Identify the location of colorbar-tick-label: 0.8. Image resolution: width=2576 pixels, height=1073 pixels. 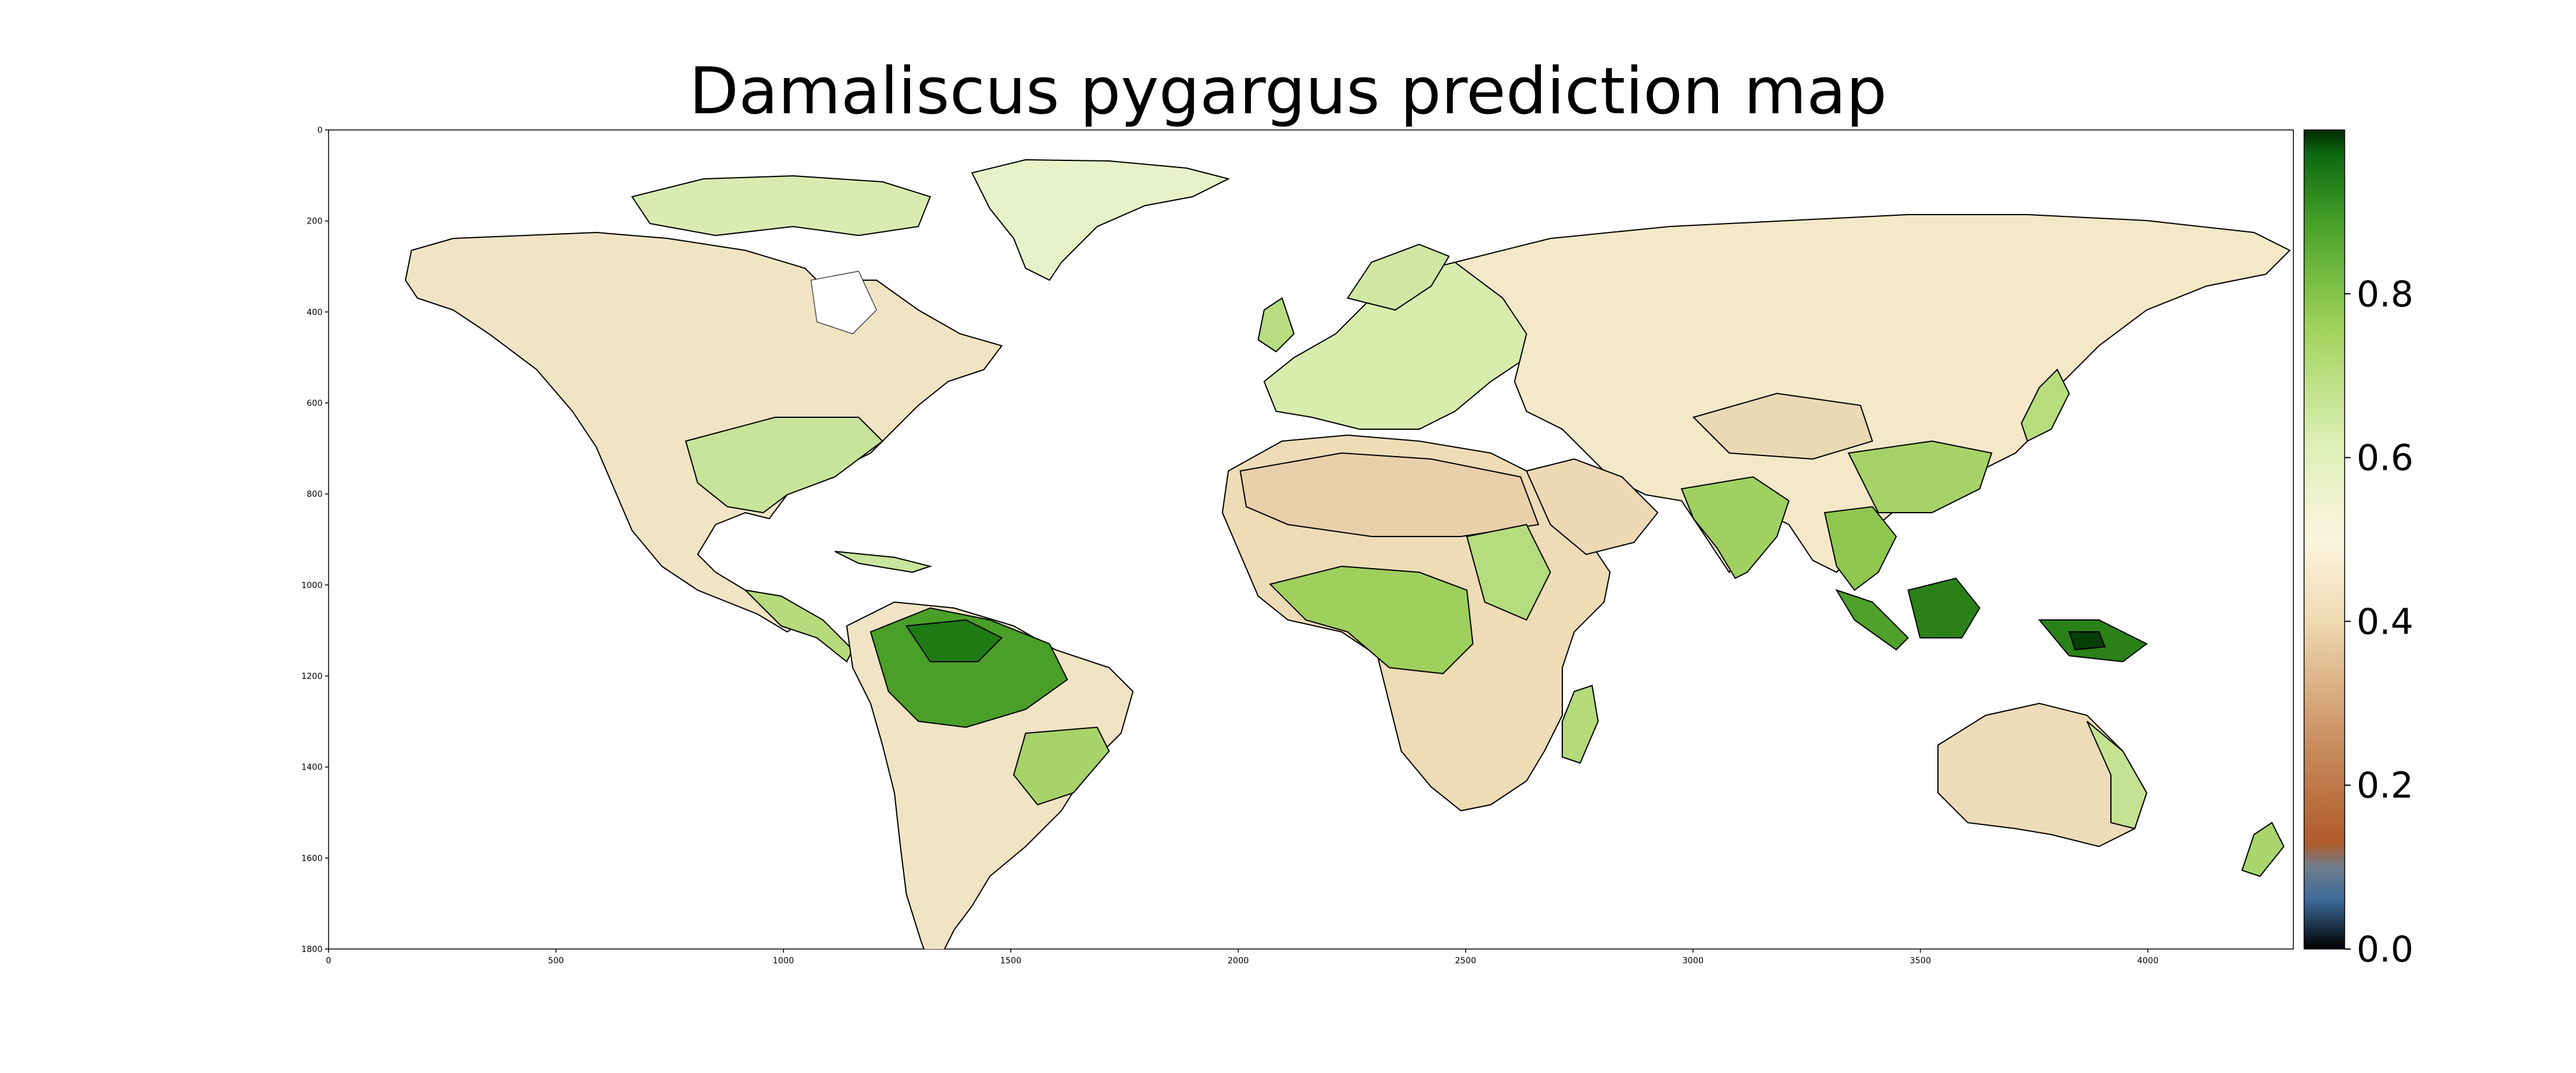
(2385, 294).